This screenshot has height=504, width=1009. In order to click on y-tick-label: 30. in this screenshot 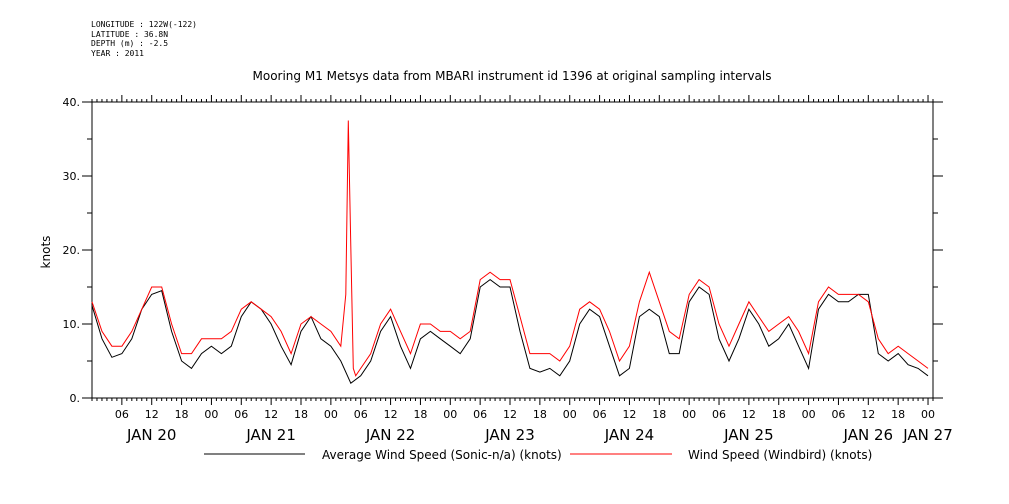, I will do `click(72, 176)`.